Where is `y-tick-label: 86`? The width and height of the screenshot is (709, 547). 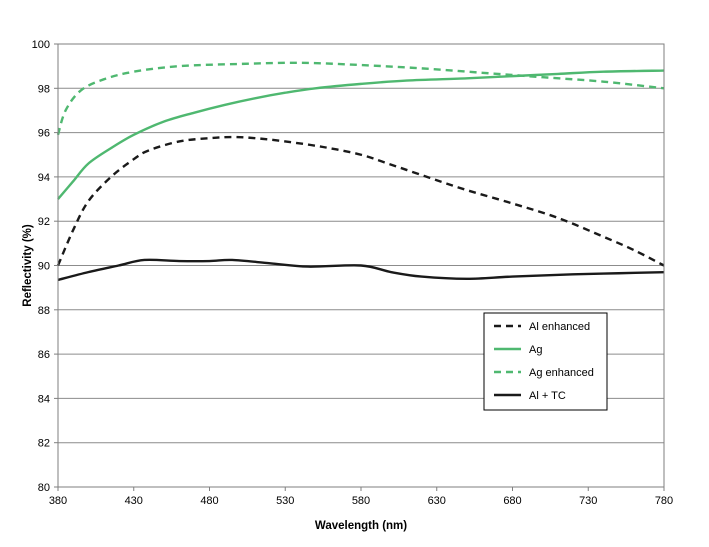
y-tick-label: 86 is located at coordinates (44, 355).